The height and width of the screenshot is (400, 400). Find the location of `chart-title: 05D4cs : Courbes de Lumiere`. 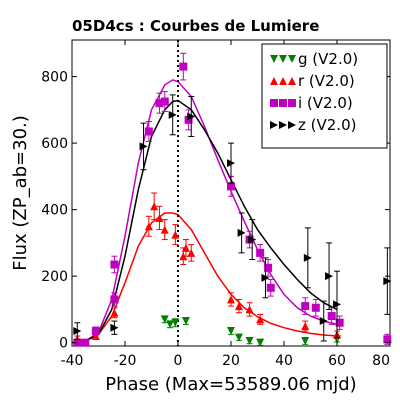

chart-title: 05D4cs : Courbes de Lumiere is located at coordinates (195, 26).